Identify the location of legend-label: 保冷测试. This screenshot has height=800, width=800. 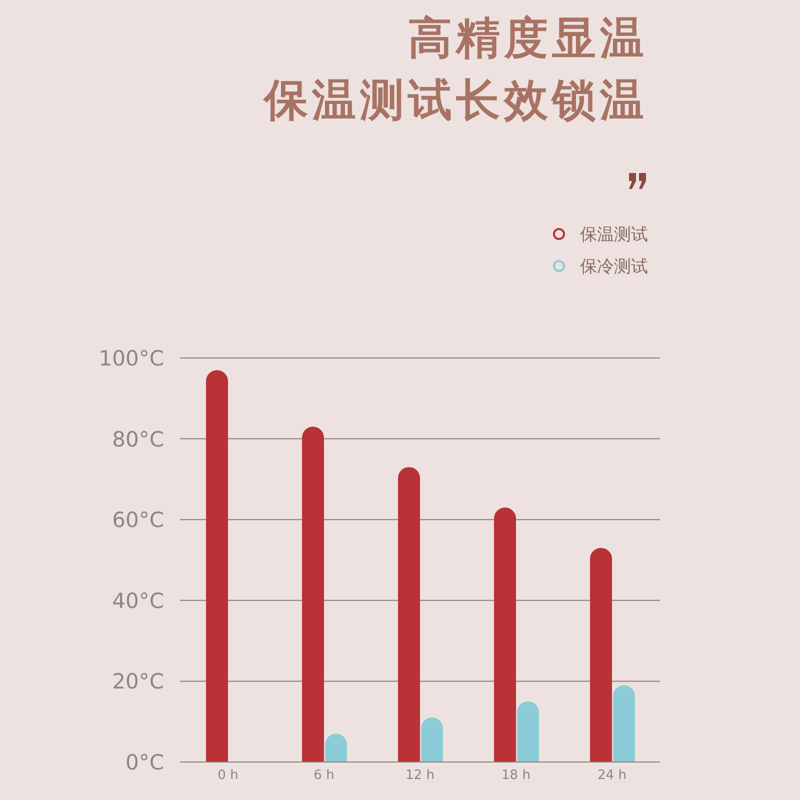
(614, 267).